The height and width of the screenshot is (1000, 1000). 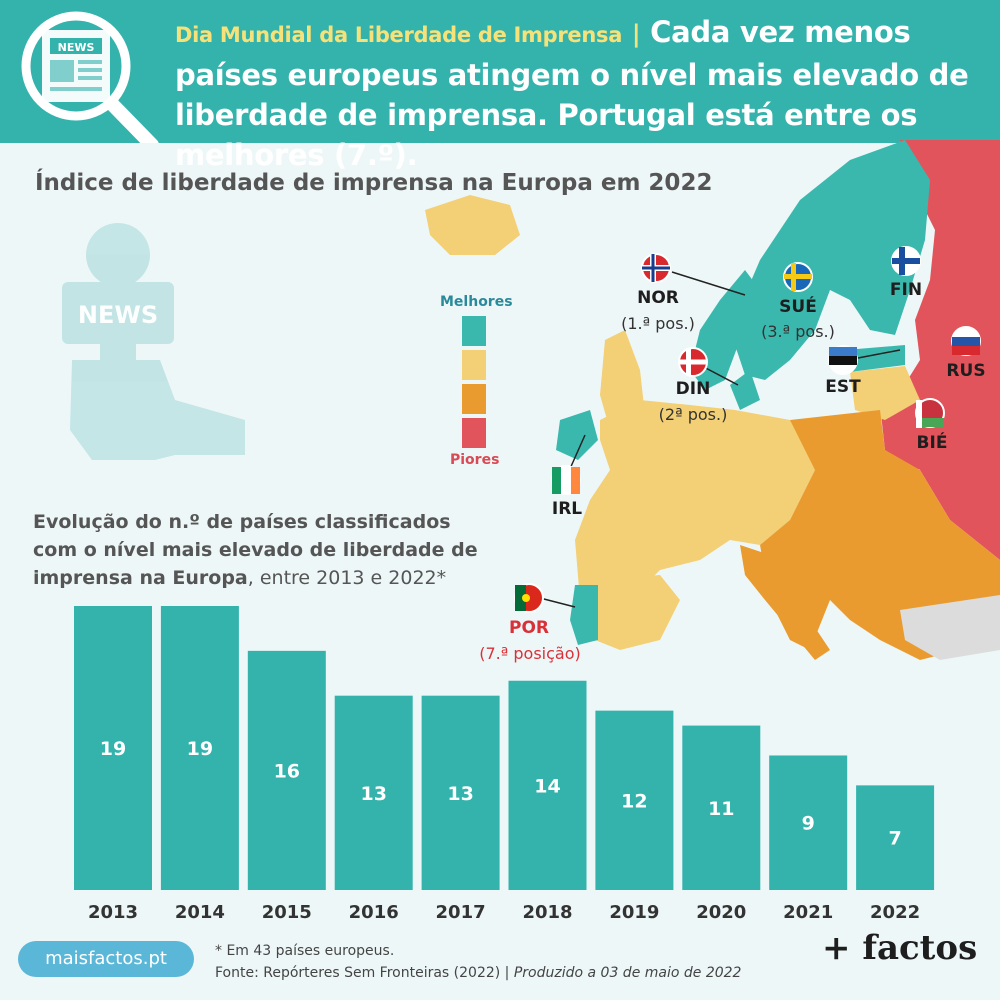 I want to click on bar-value-label-2014: 19, so click(x=200, y=749).